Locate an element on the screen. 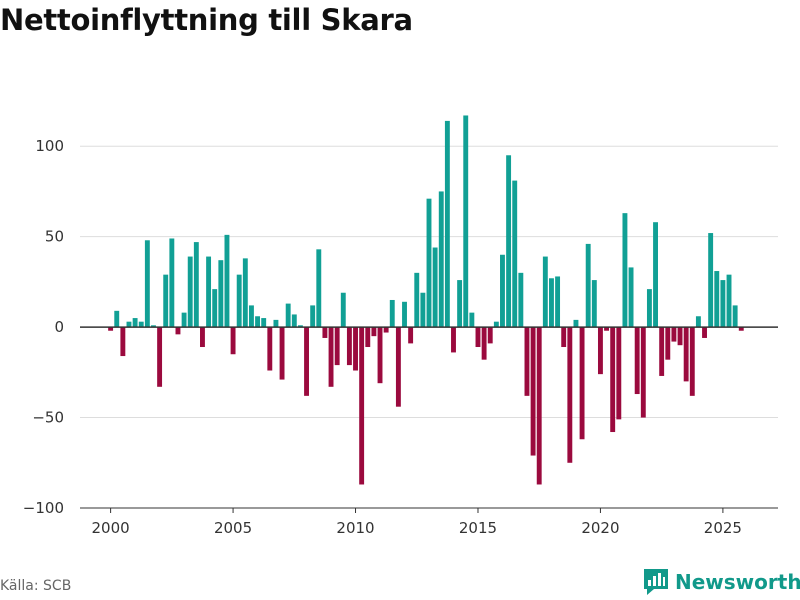  y-tick-label: −100 is located at coordinates (43, 508).